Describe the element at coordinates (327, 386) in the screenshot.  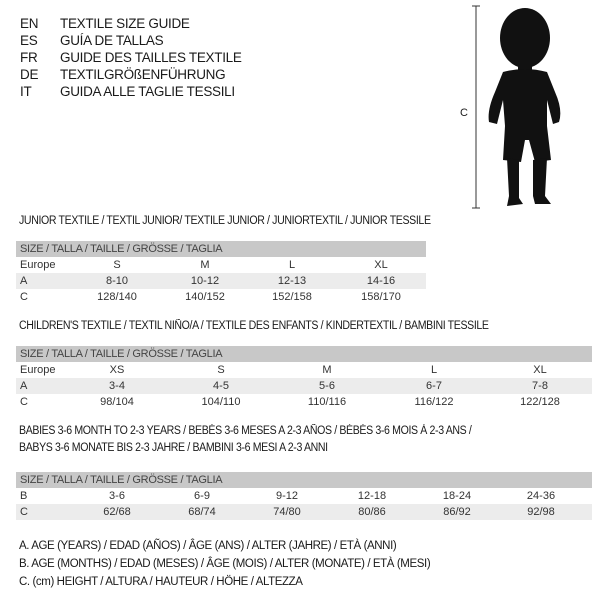
I see `table-cell: 5-6` at that location.